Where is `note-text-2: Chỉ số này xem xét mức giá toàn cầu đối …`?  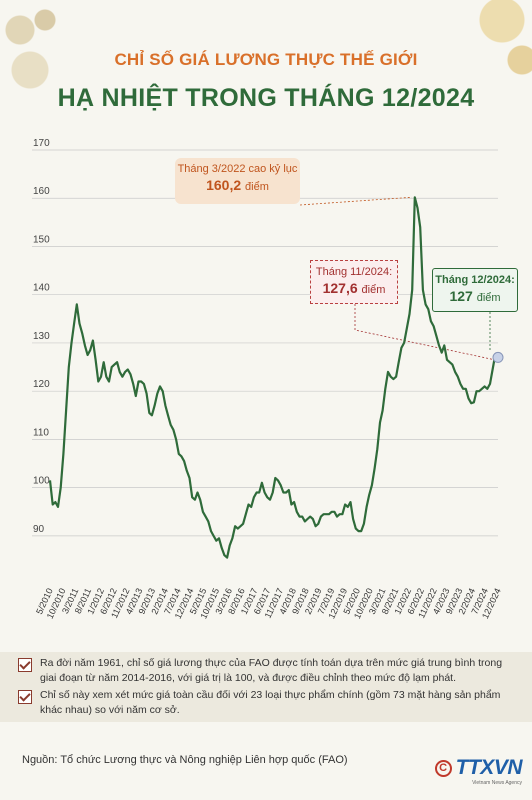 note-text-2: Chỉ số này xem xét mức giá toàn cầu đối … is located at coordinates (270, 702).